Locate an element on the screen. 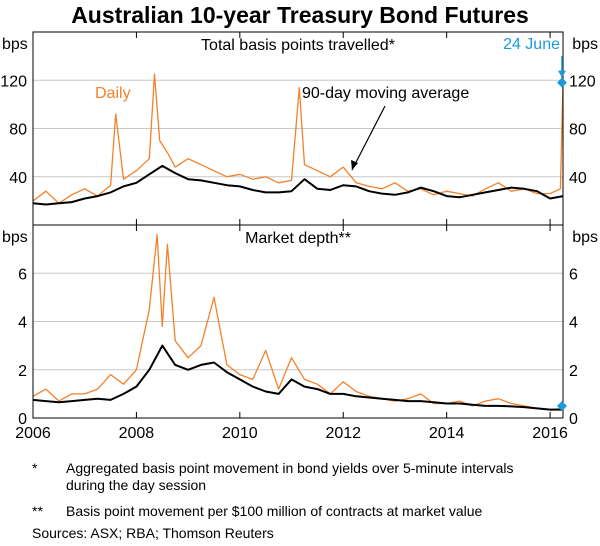 The height and width of the screenshot is (546, 600). x-tick-label: 2014 is located at coordinates (447, 433).